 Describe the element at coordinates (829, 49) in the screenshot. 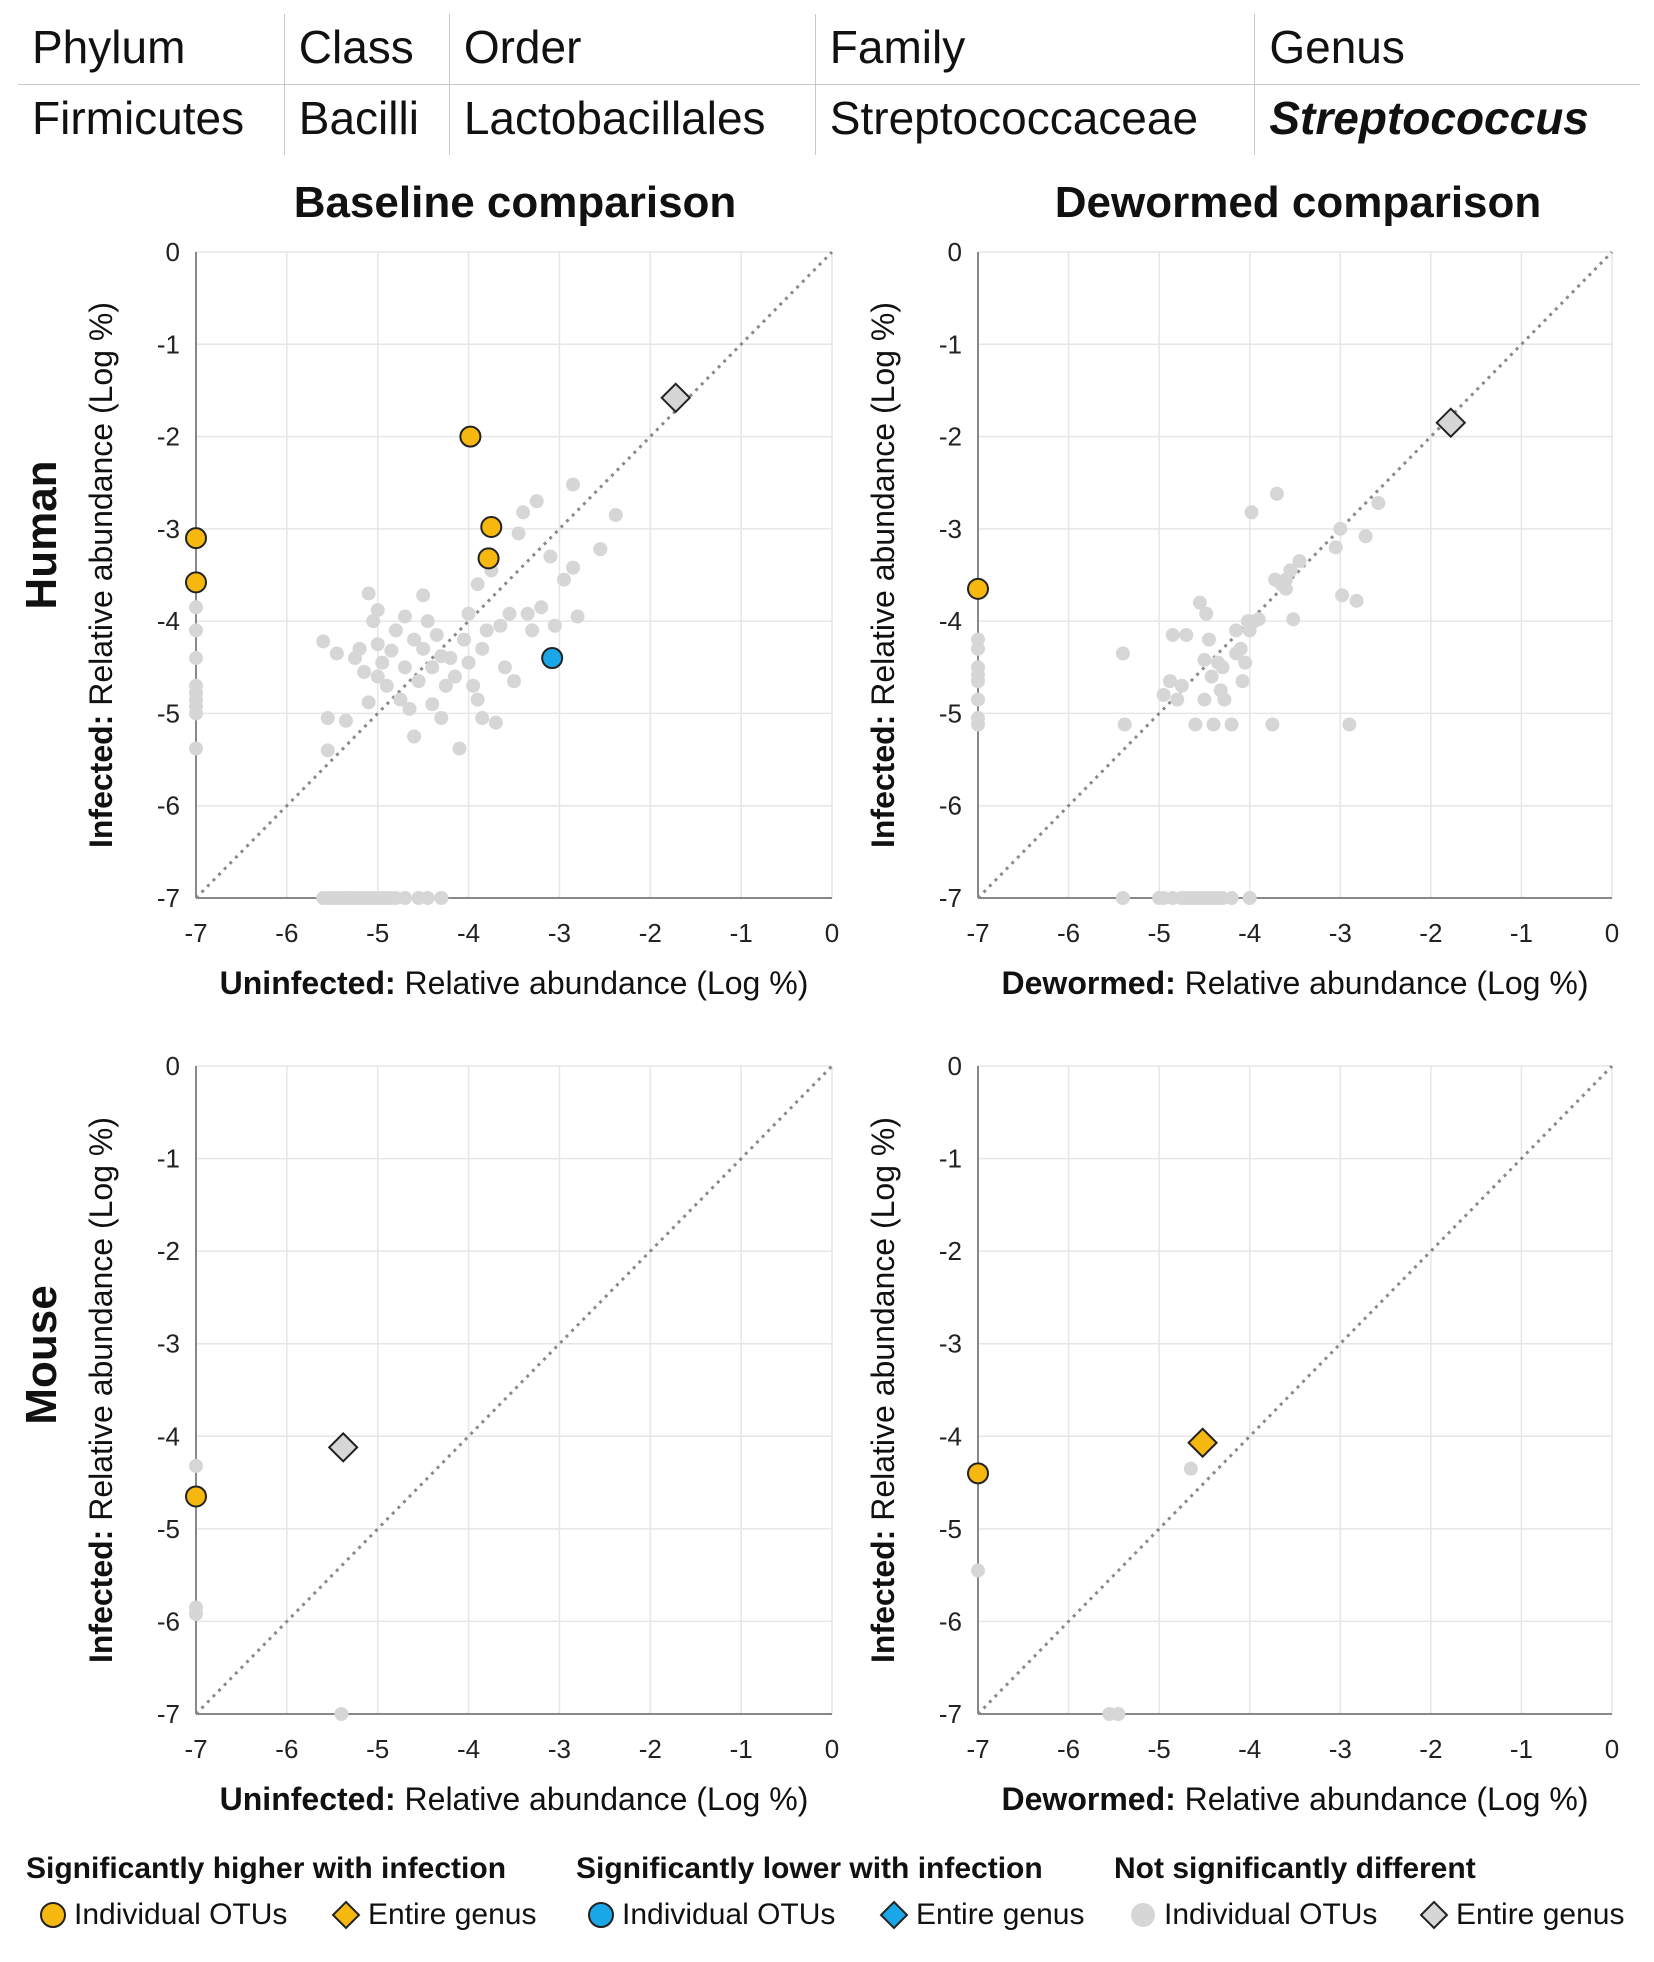

I see `taxonomy-header-row: Phylum Class Order Family Genus` at that location.